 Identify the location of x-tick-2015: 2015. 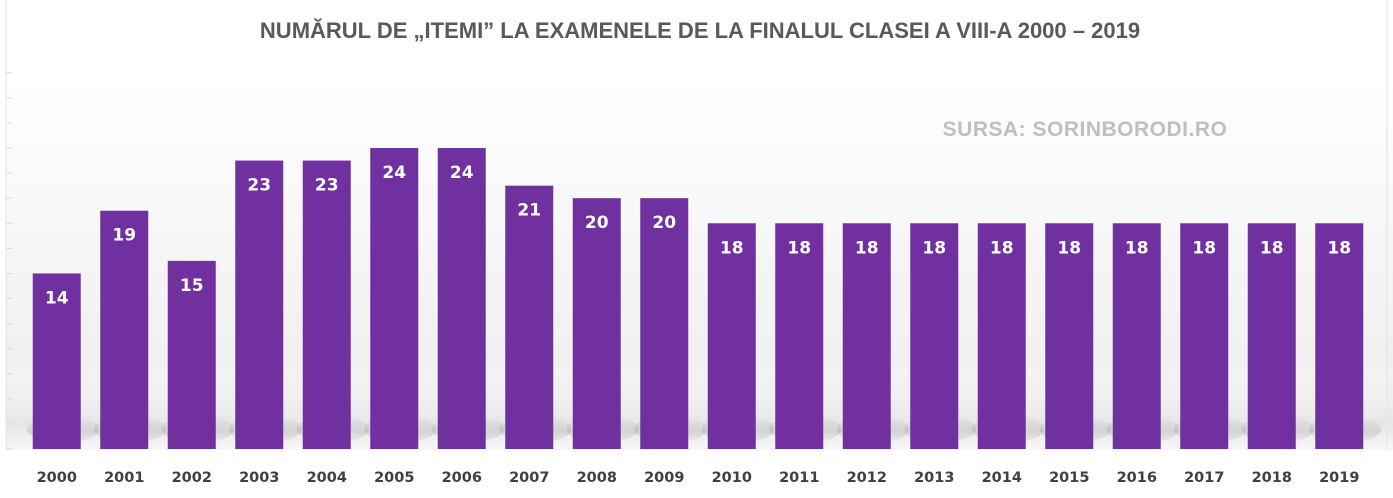
(1069, 478).